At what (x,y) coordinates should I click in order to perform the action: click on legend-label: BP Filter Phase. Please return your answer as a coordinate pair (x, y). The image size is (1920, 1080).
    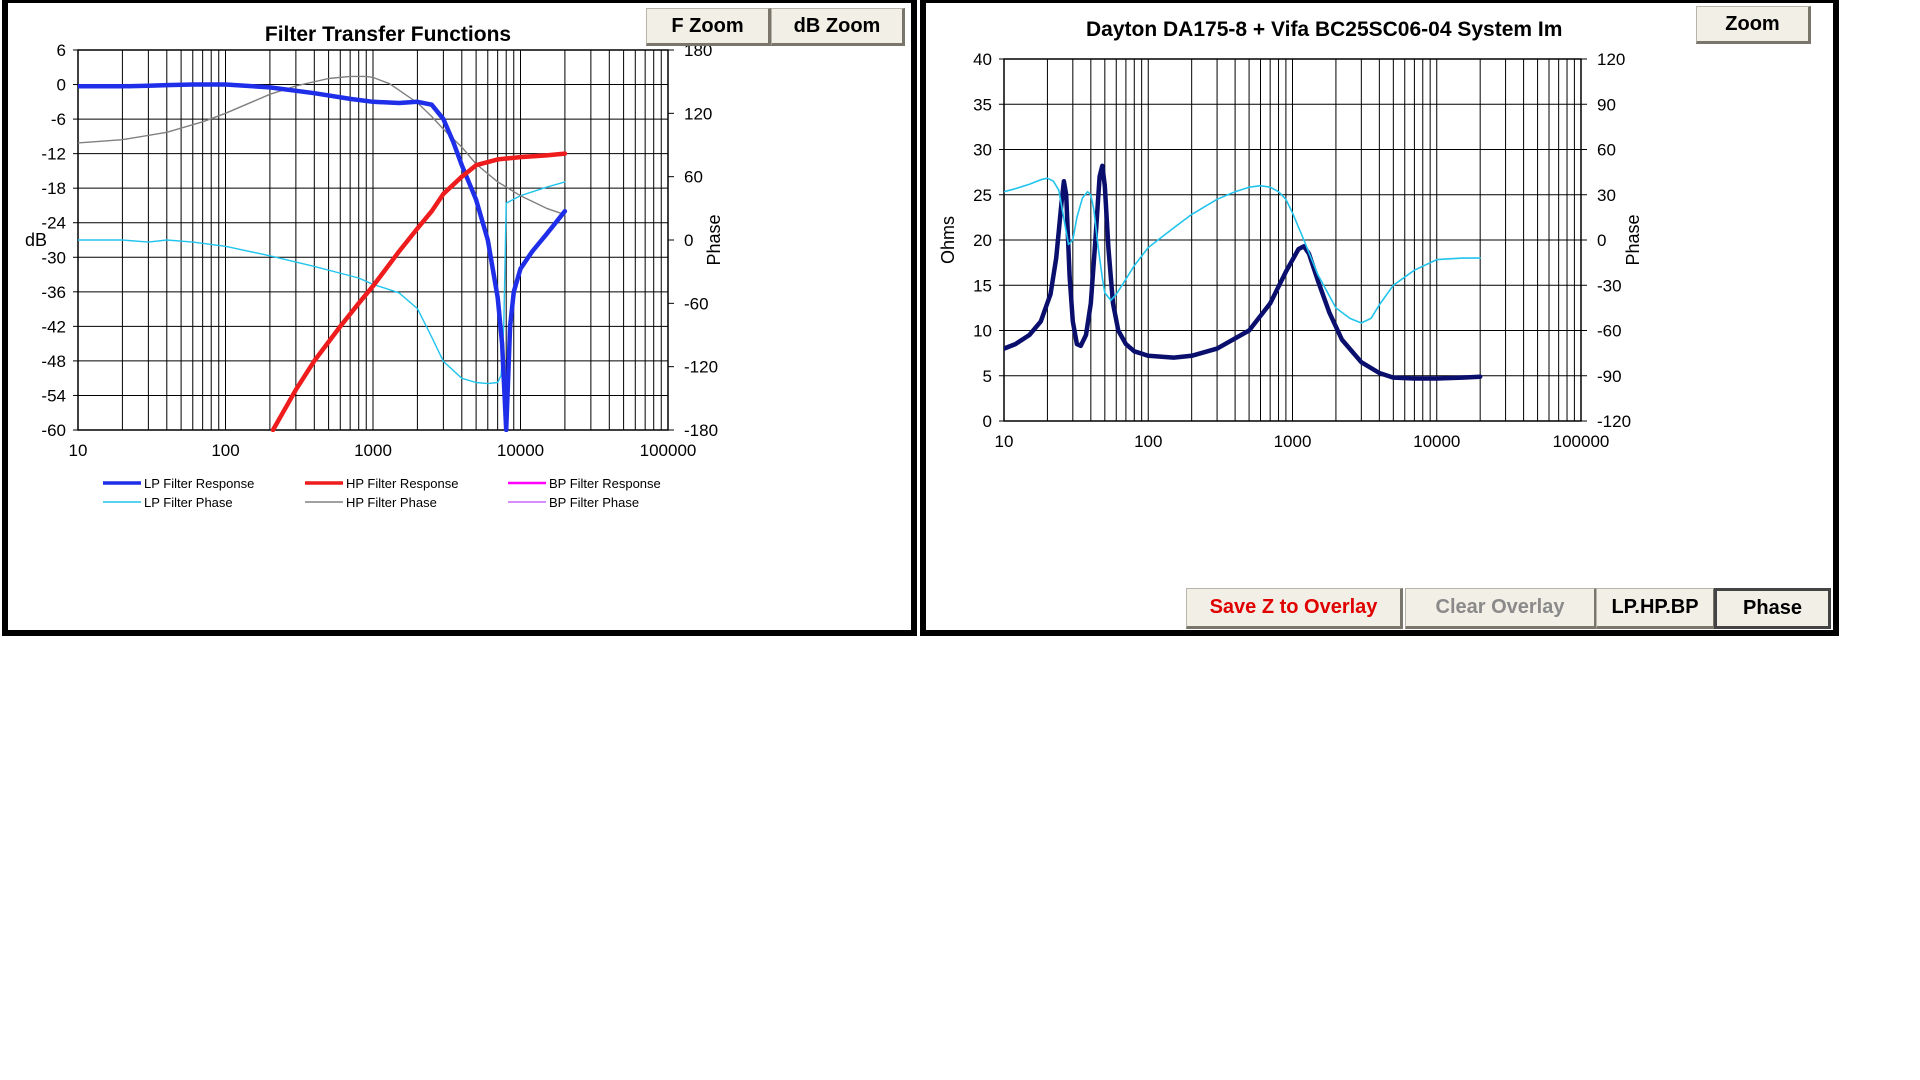
    Looking at the image, I should click on (594, 502).